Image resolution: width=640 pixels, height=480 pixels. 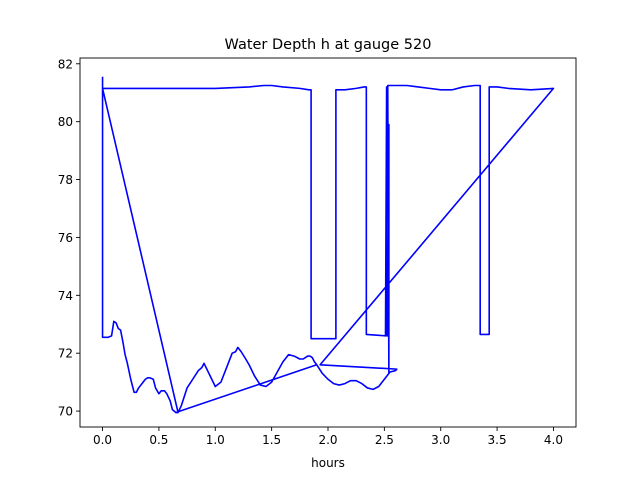 I want to click on y-tick-label: 78, so click(x=65, y=180).